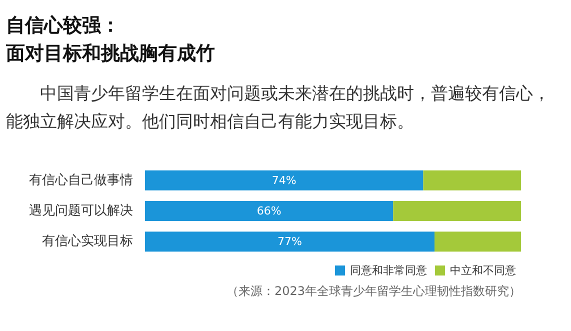  Describe the element at coordinates (278, 108) in the screenshot. I see `text: 中国青少年留学生在面对问题或未来潜在的挑战时，普遍较有信心，能独立解决应对。他们同时相信自己有能力实现目标。` at that location.